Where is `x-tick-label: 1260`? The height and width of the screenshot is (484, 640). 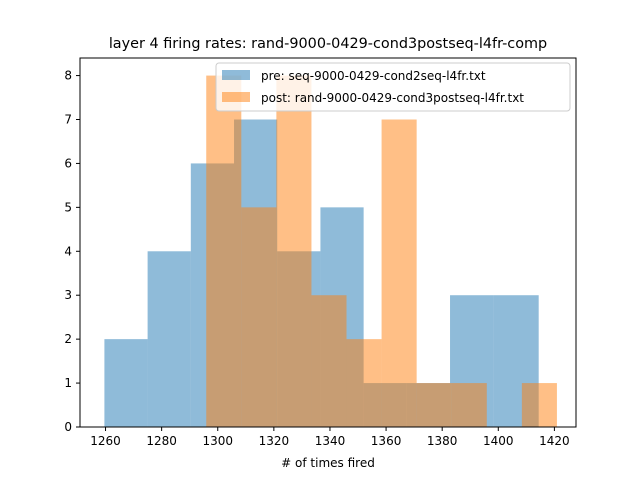
x-tick-label: 1260 is located at coordinates (105, 441).